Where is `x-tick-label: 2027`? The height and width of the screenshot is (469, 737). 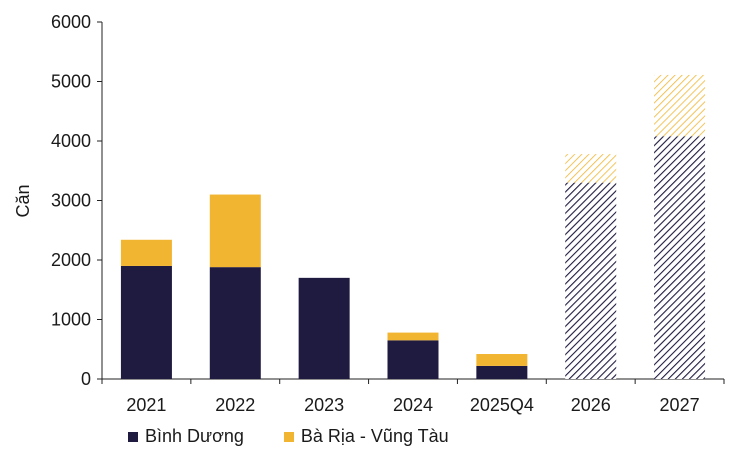 x-tick-label: 2027 is located at coordinates (680, 405).